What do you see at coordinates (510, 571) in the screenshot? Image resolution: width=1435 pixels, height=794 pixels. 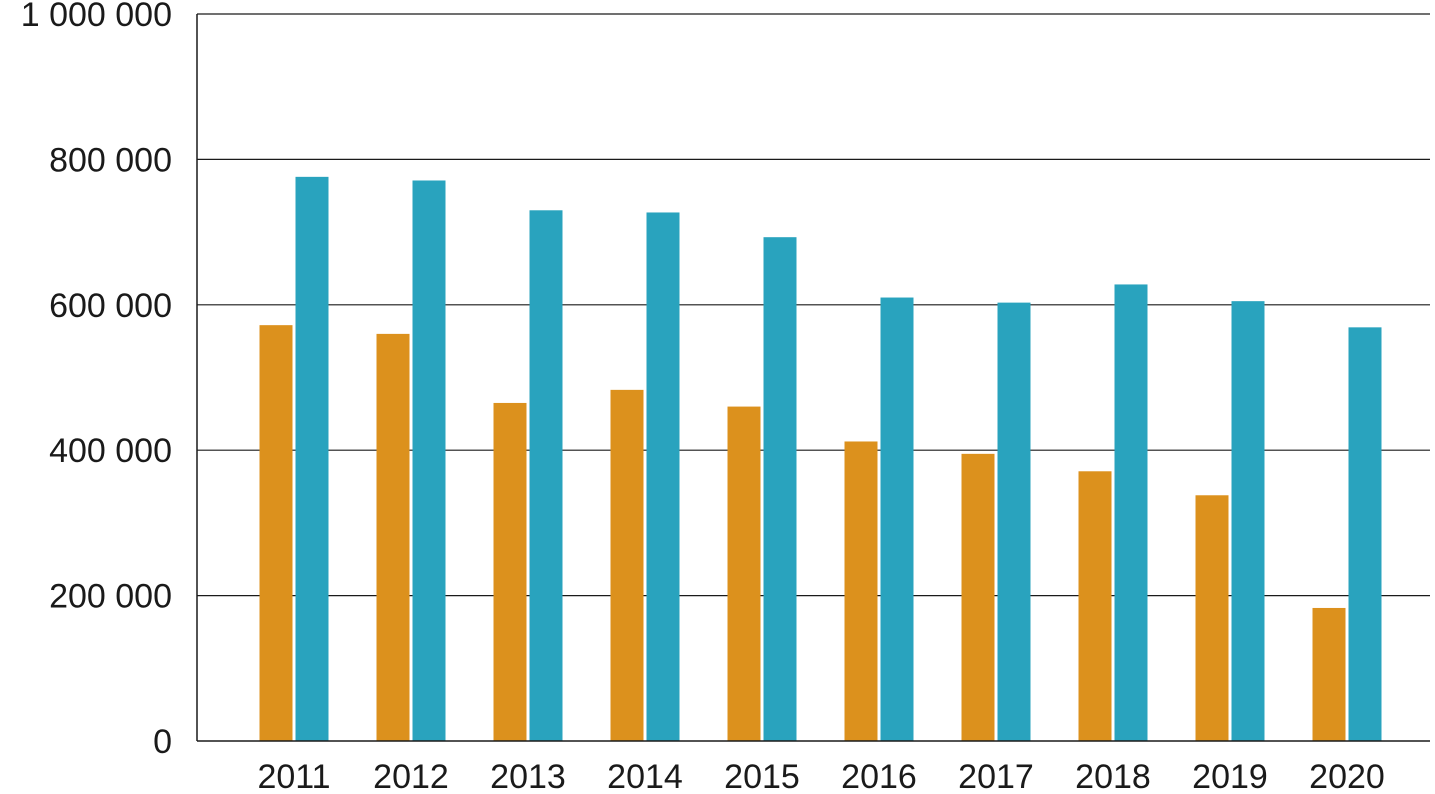 I see `bar-series-1-2013` at bounding box center [510, 571].